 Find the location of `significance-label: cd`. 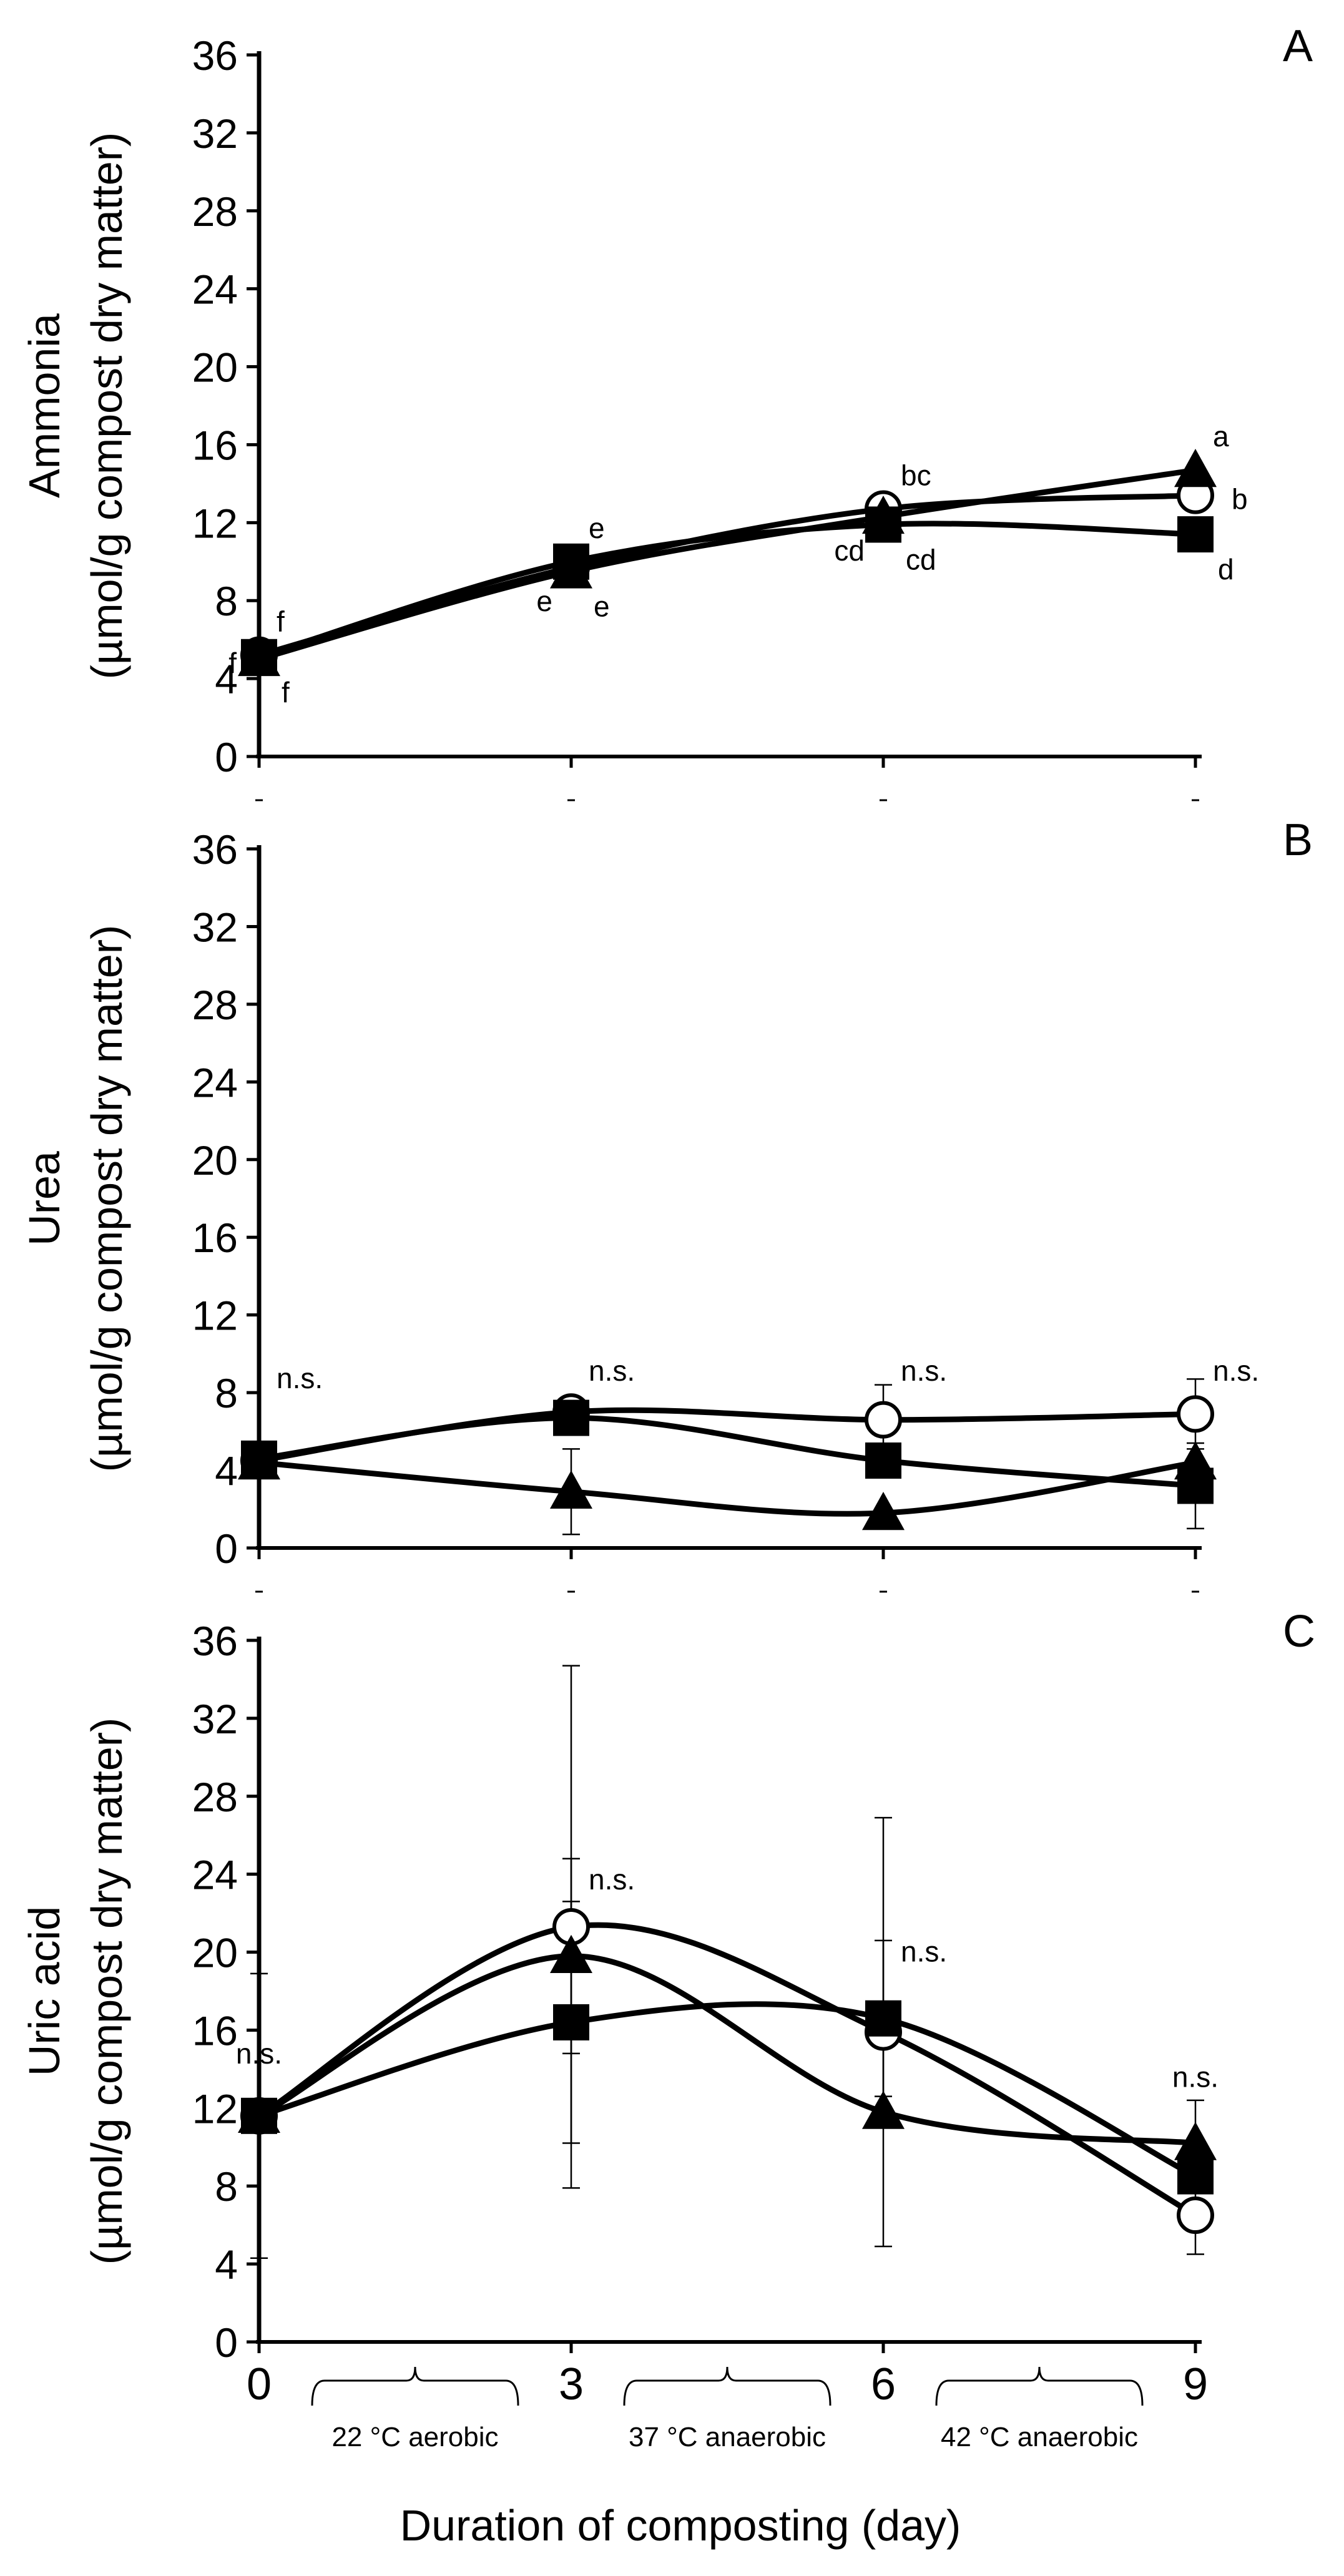

significance-label: cd is located at coordinates (849, 550).